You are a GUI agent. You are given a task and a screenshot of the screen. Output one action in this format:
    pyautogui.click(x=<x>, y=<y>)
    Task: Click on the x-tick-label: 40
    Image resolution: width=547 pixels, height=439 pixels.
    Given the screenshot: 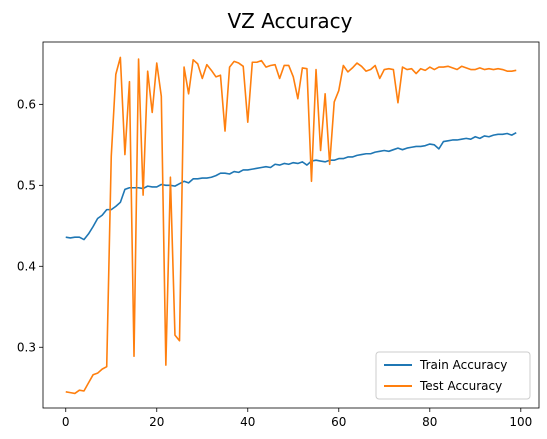 What is the action you would take?
    pyautogui.click(x=247, y=422)
    